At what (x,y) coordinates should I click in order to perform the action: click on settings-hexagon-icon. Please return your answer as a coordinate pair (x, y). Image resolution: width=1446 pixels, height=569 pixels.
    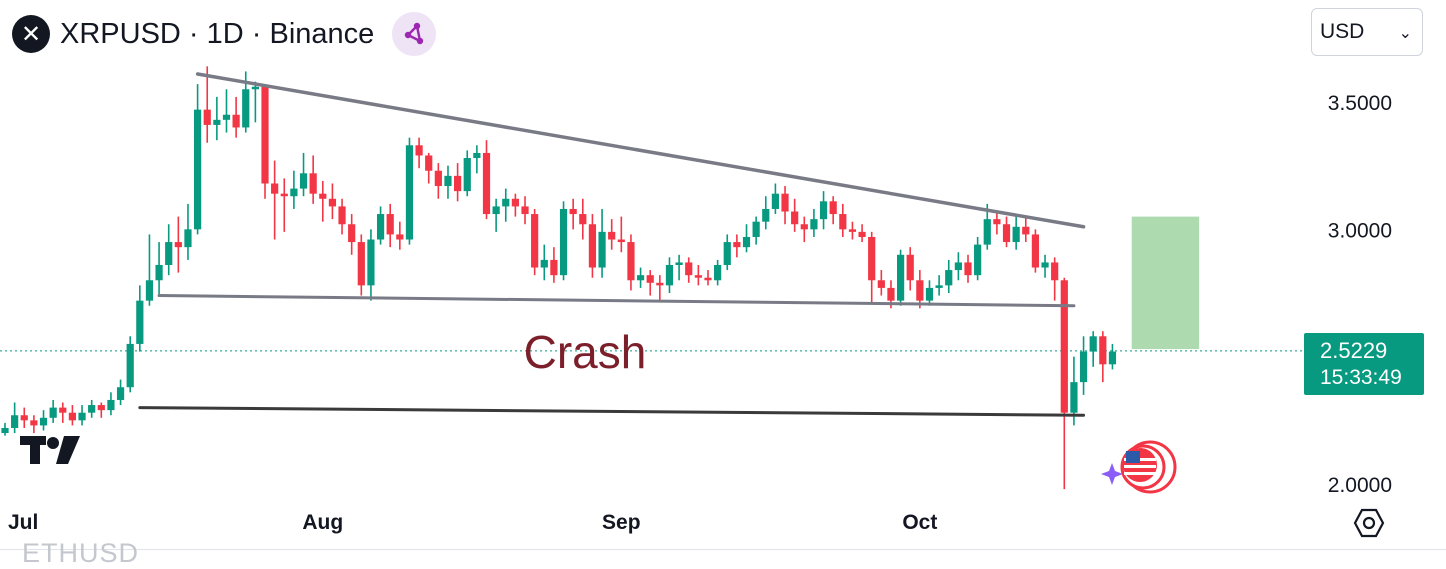
    Looking at the image, I should click on (1369, 523).